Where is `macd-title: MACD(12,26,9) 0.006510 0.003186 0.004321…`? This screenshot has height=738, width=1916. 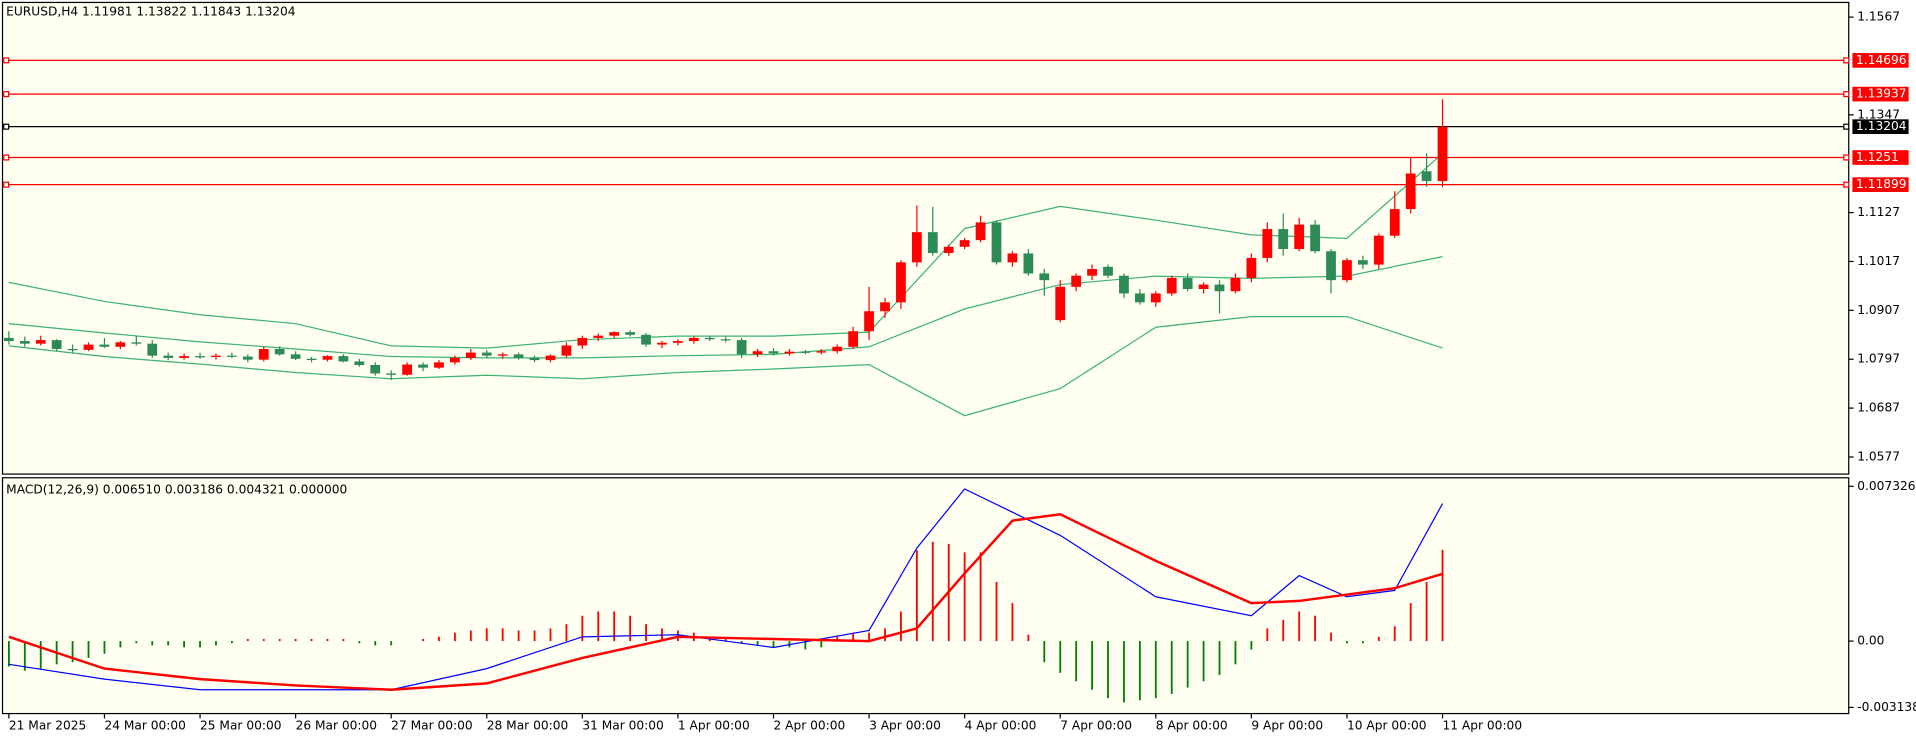
macd-title: MACD(12,26,9) 0.006510 0.003186 0.004321… is located at coordinates (176, 489).